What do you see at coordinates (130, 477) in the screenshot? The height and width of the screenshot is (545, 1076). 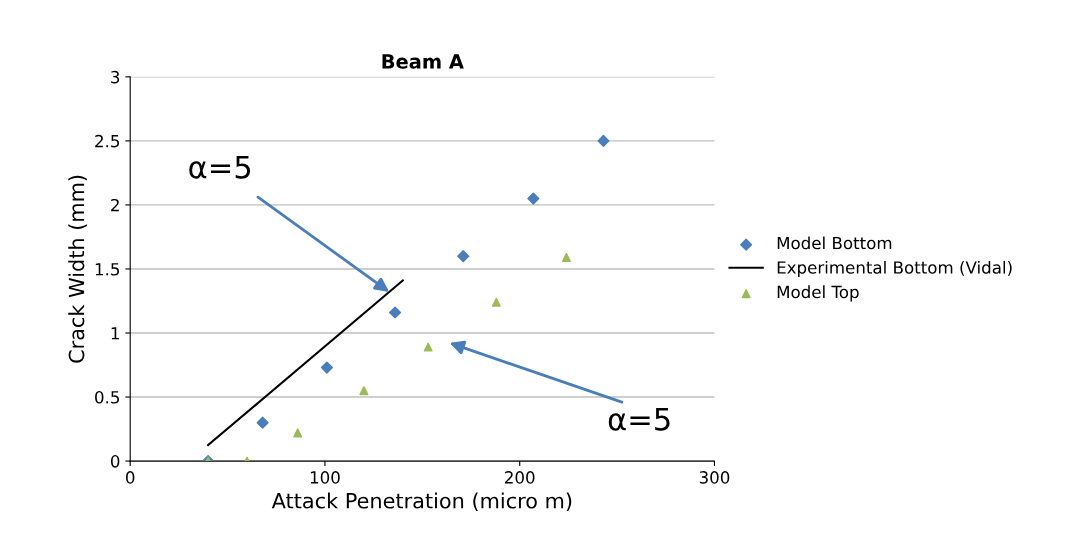 I see `x-tick-label: 0` at bounding box center [130, 477].